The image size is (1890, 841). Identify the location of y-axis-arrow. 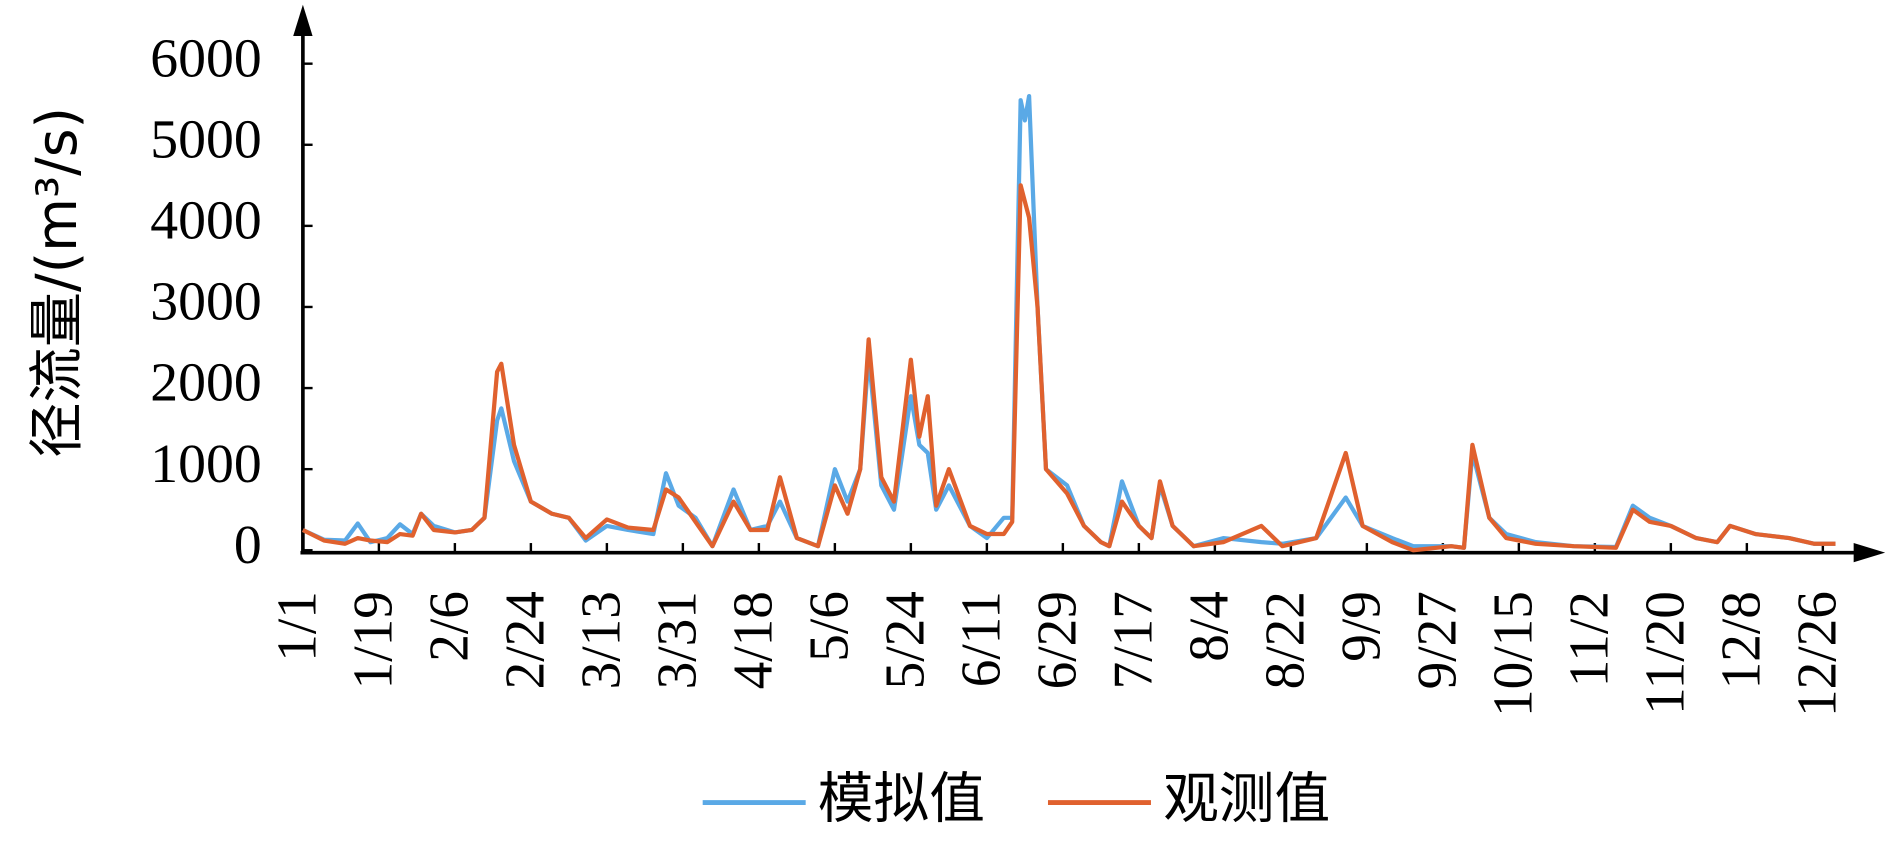
(303, 20).